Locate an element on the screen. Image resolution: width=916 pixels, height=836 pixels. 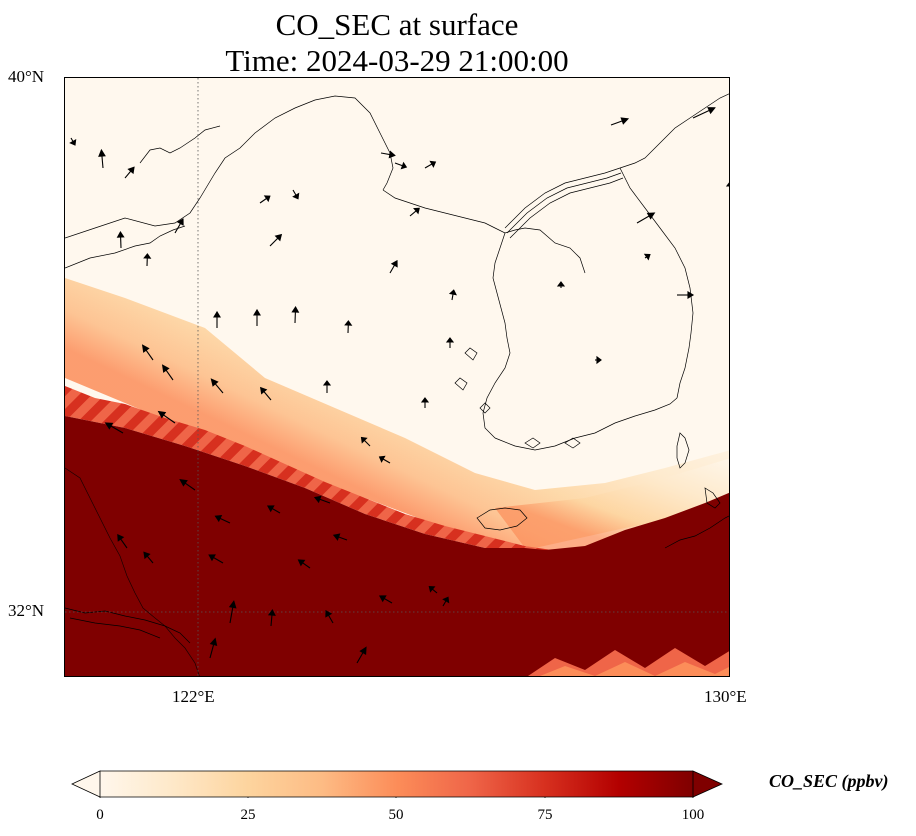
colorbar-title: CO_SEC (ppbv) is located at coordinates (829, 781).